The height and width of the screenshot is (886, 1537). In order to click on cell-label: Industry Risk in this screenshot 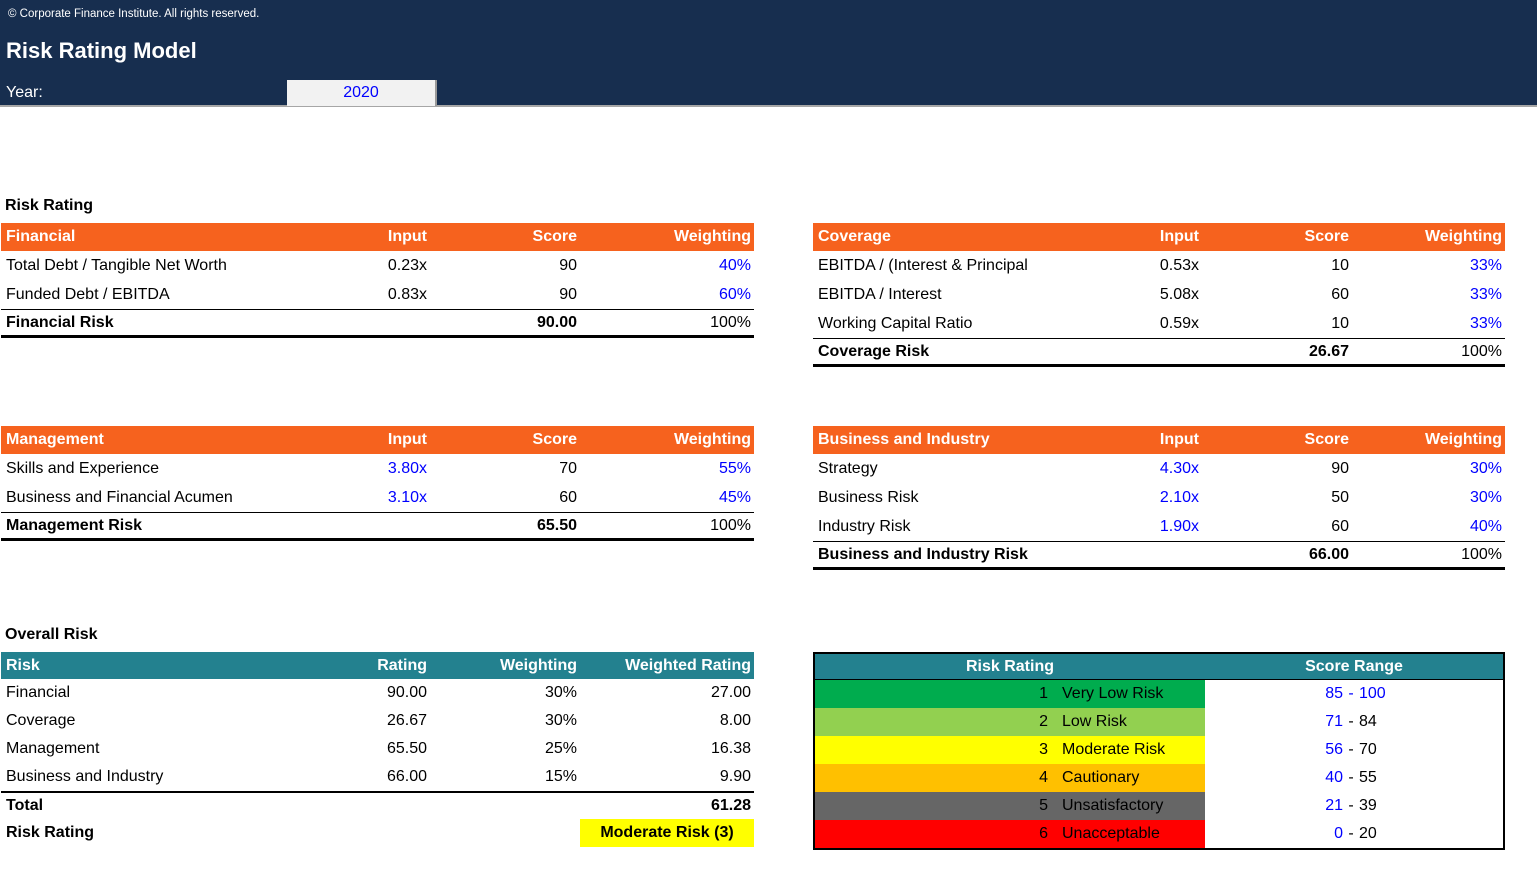, I will do `click(864, 526)`.